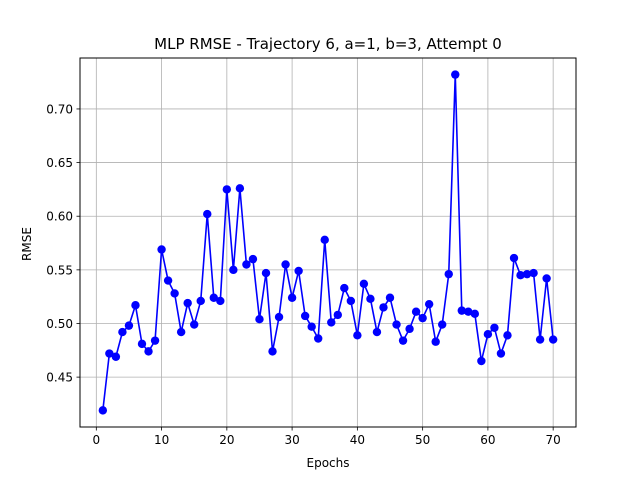 The width and height of the screenshot is (640, 480). I want to click on x-tick-label: 40, so click(357, 440).